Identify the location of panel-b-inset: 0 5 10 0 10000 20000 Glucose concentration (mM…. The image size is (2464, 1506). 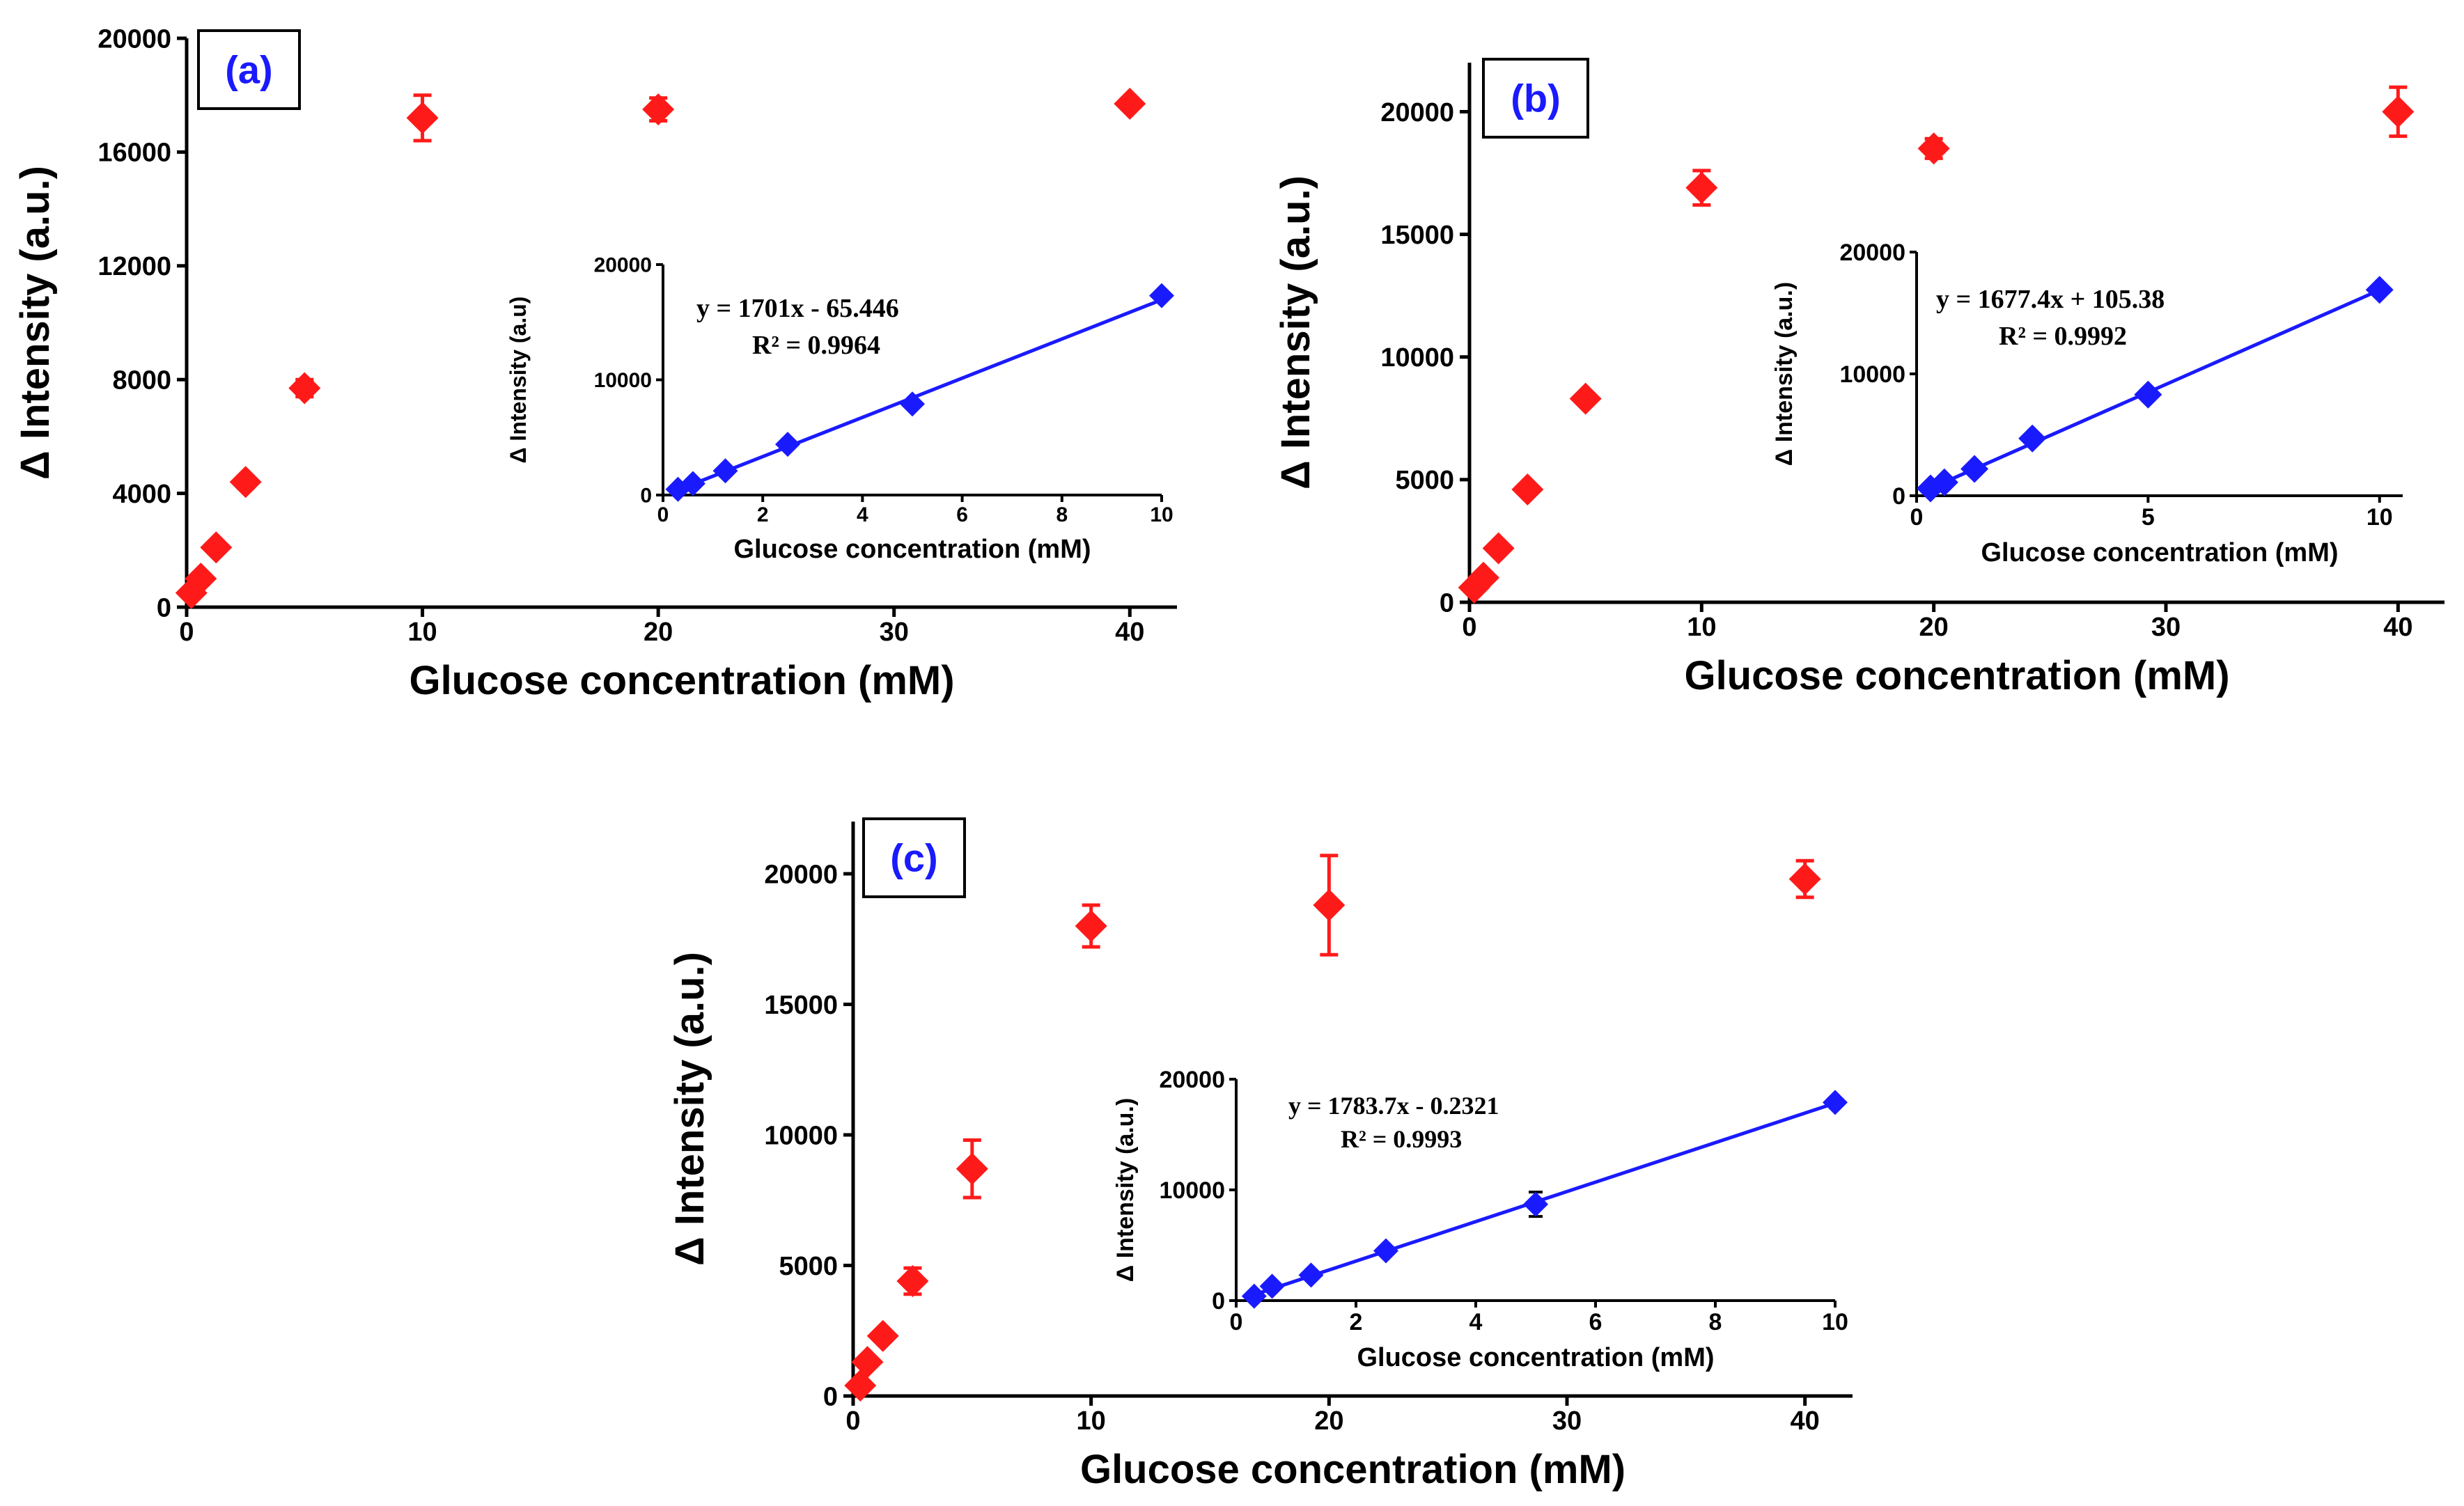
(2087, 403).